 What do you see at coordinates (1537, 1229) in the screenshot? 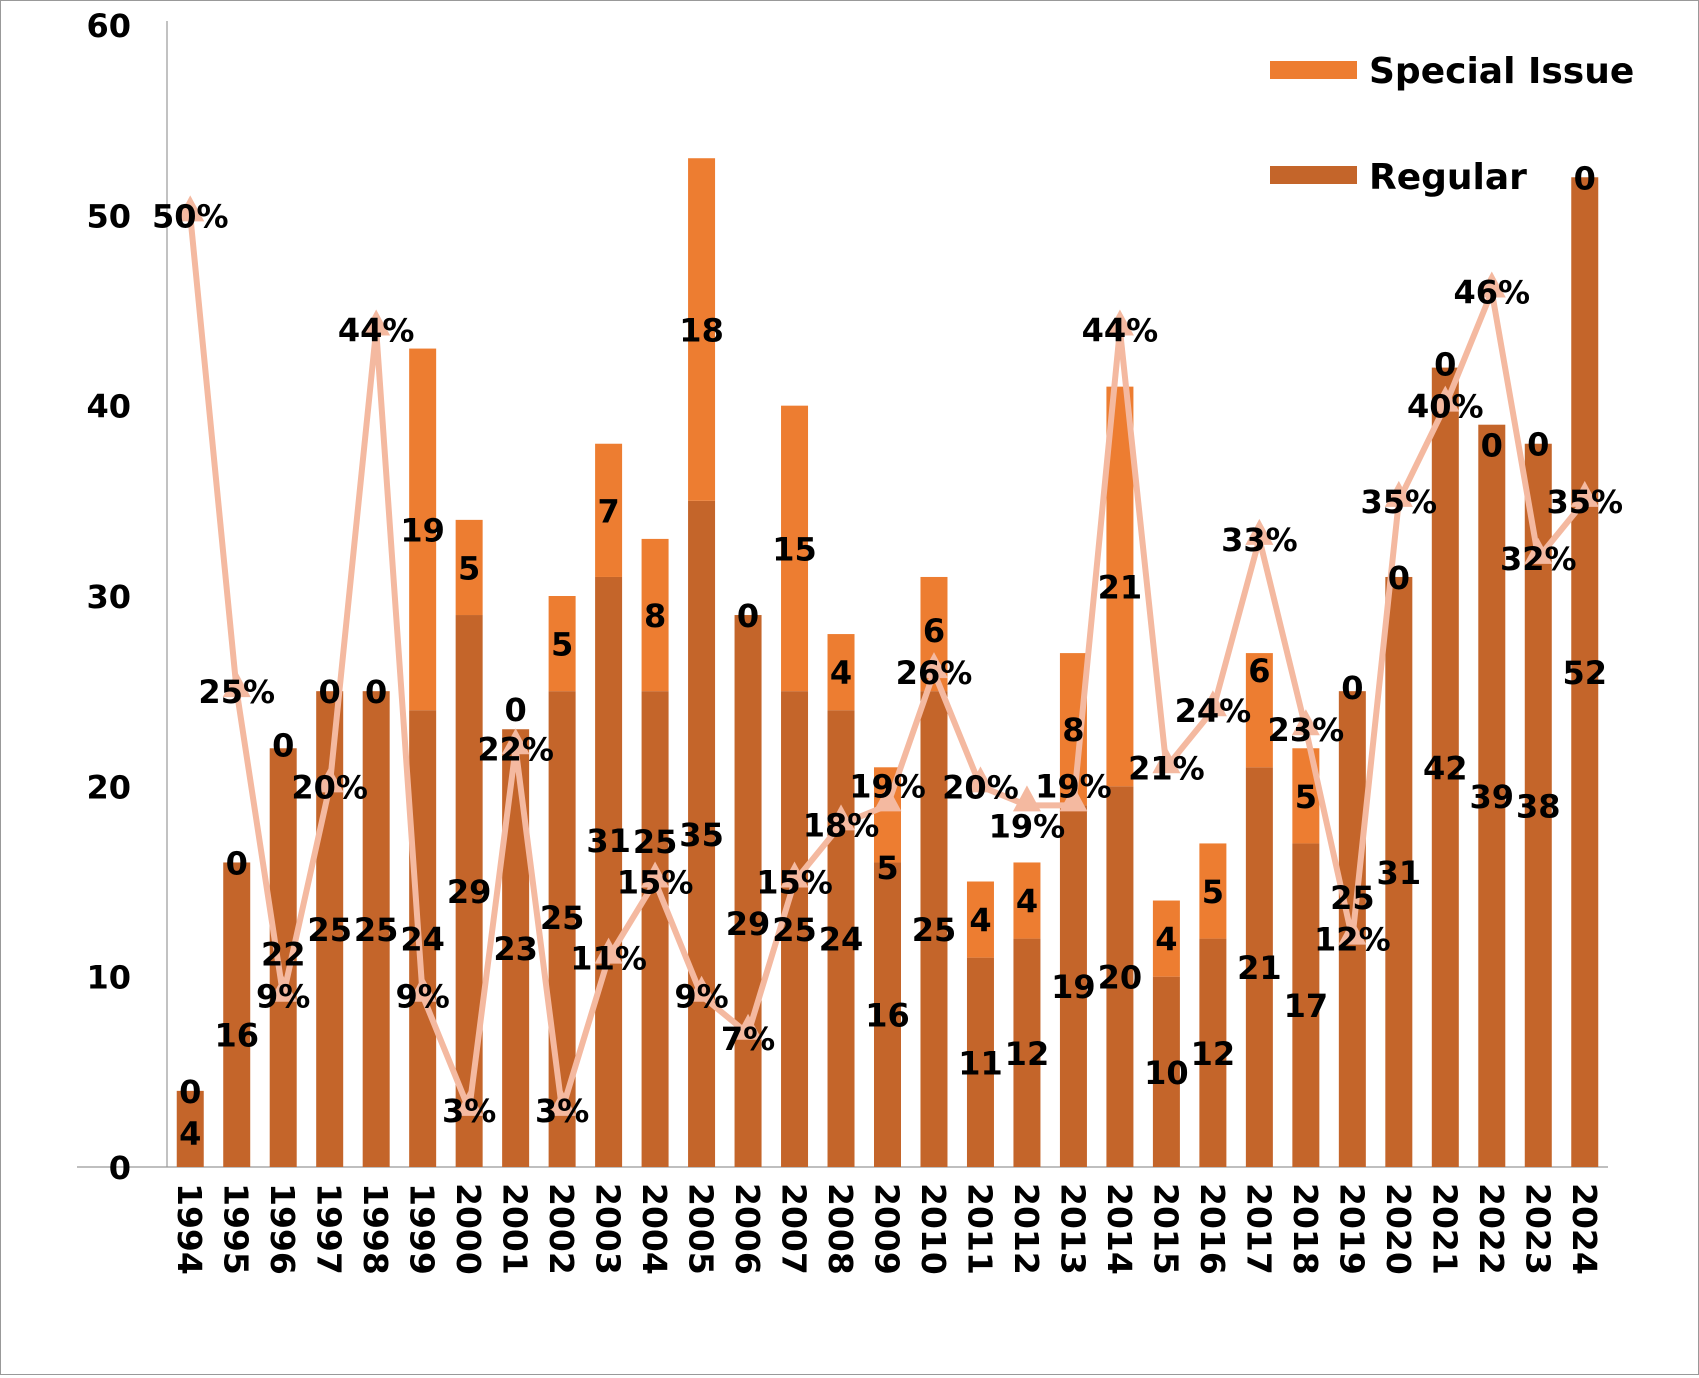
I see `x-tick-label: 2023` at bounding box center [1537, 1229].